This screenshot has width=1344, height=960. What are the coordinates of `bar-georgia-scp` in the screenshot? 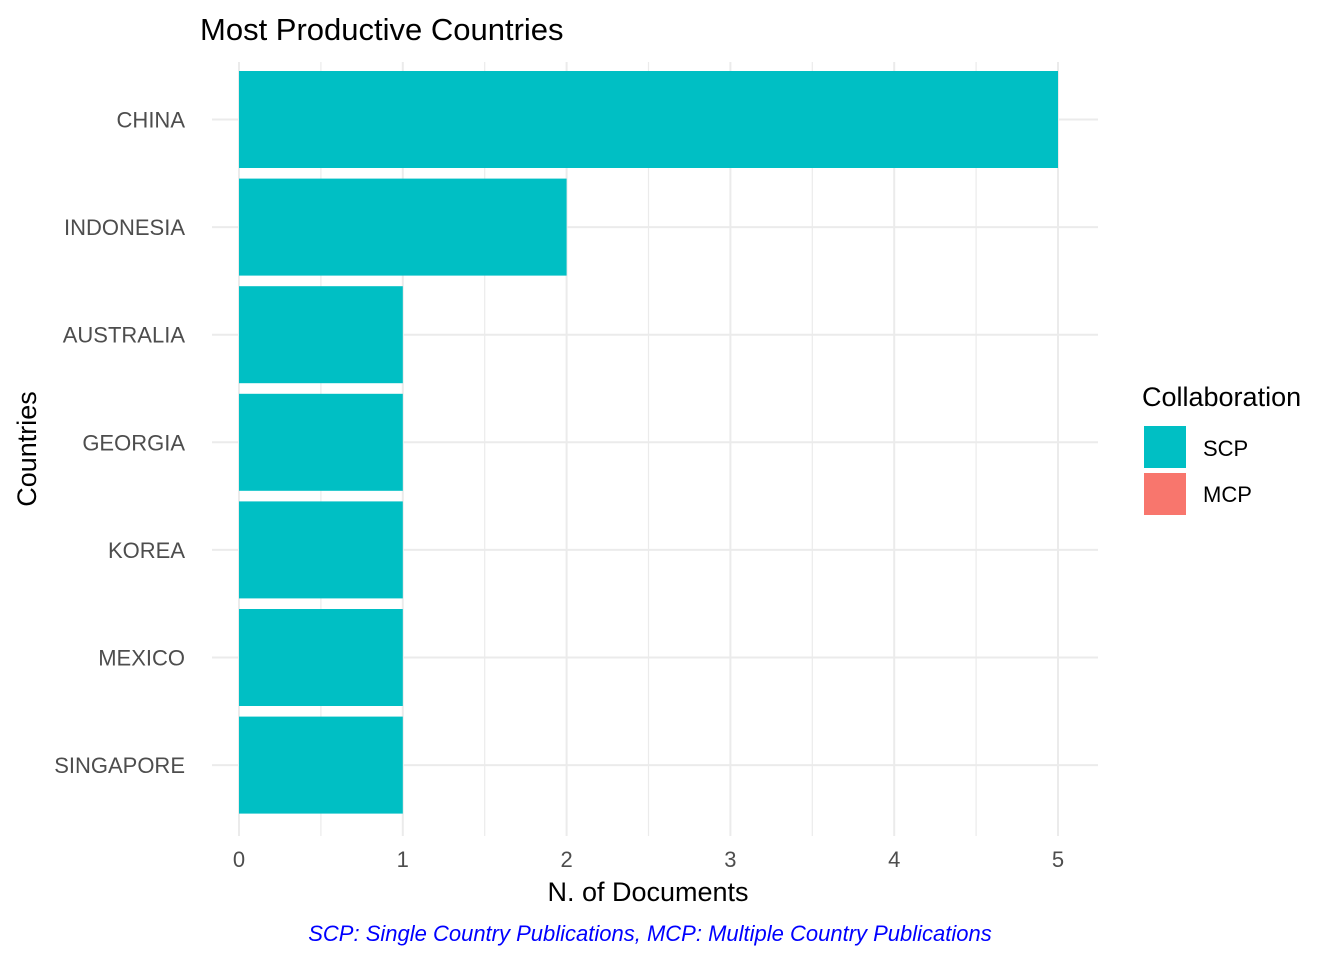 It's located at (321, 442).